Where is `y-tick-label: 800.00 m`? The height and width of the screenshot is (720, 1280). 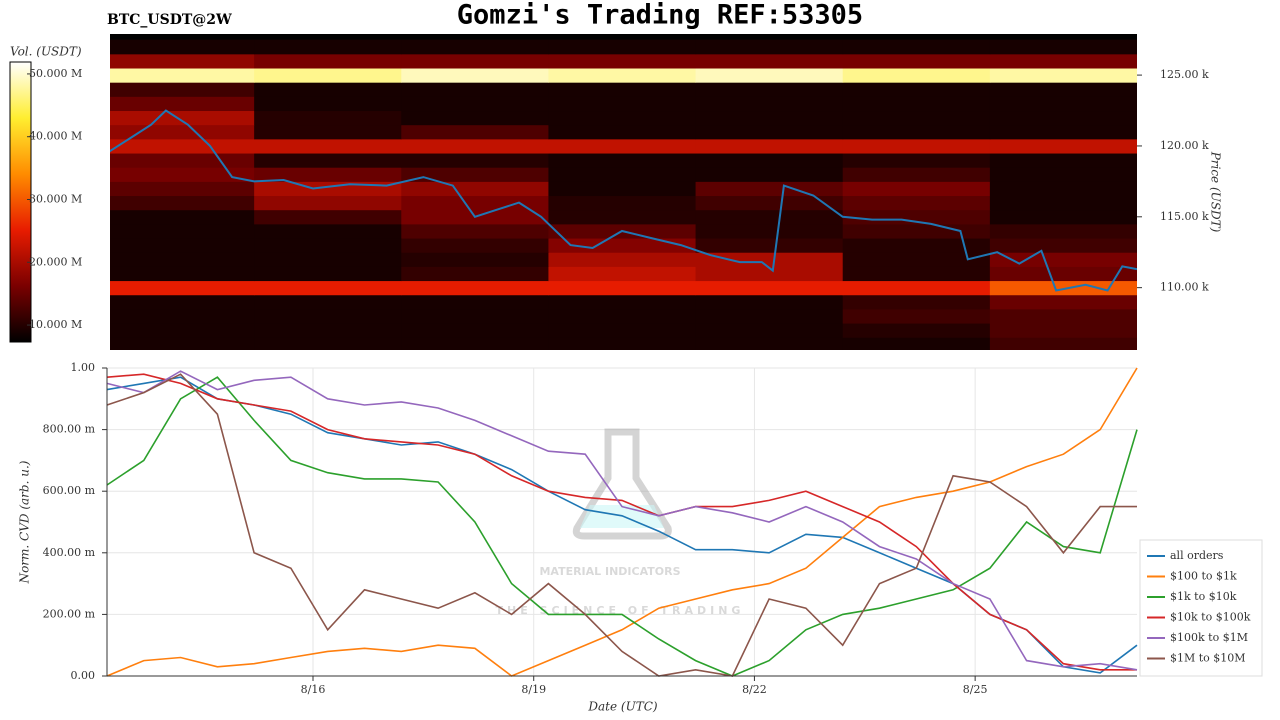 y-tick-label: 800.00 m is located at coordinates (69, 429).